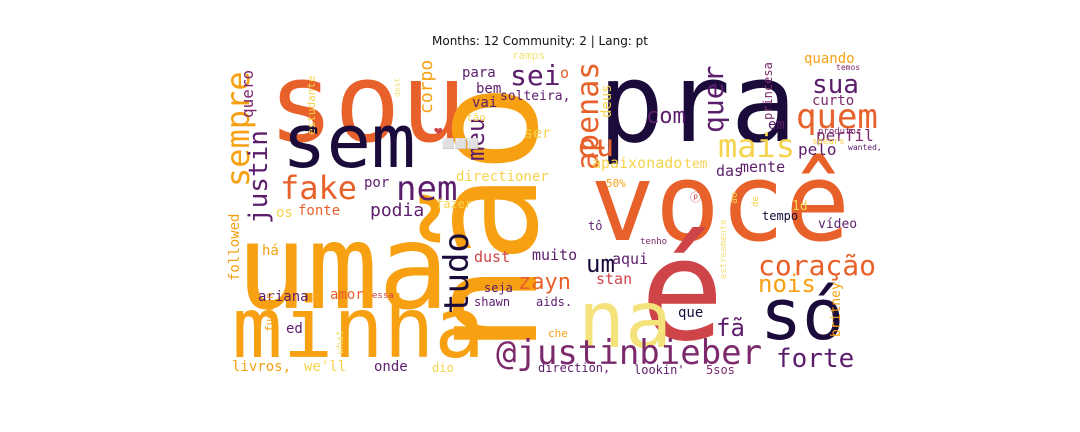  Describe the element at coordinates (438, 131) in the screenshot. I see `word-100: ❤` at that location.